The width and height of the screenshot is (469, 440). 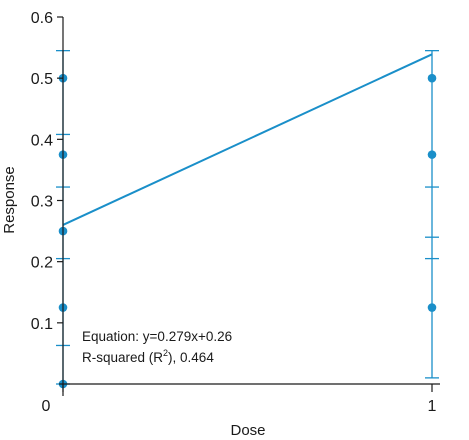 I want to click on y-tick-label-4: 0.5, so click(x=42, y=79).